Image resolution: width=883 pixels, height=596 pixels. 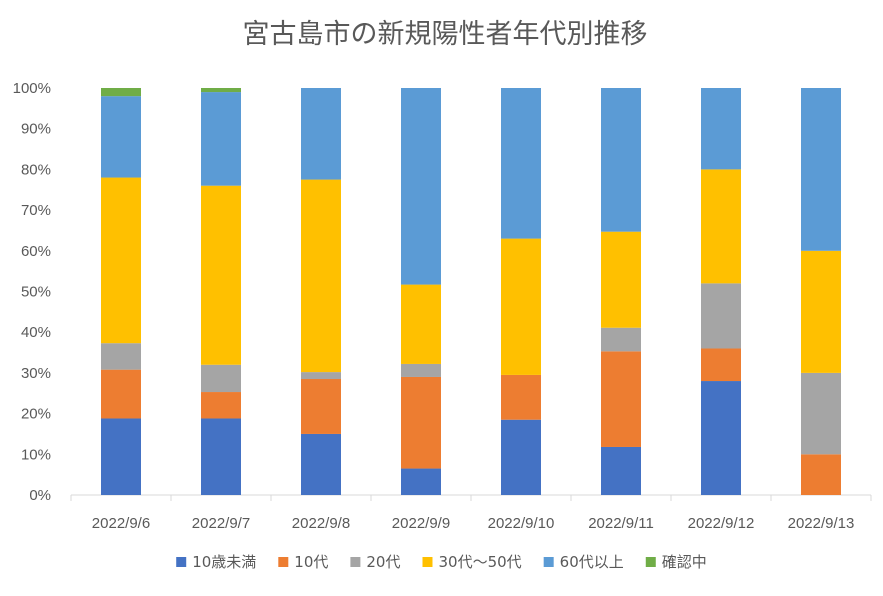 I want to click on legend-label: 10代, so click(x=311, y=562).